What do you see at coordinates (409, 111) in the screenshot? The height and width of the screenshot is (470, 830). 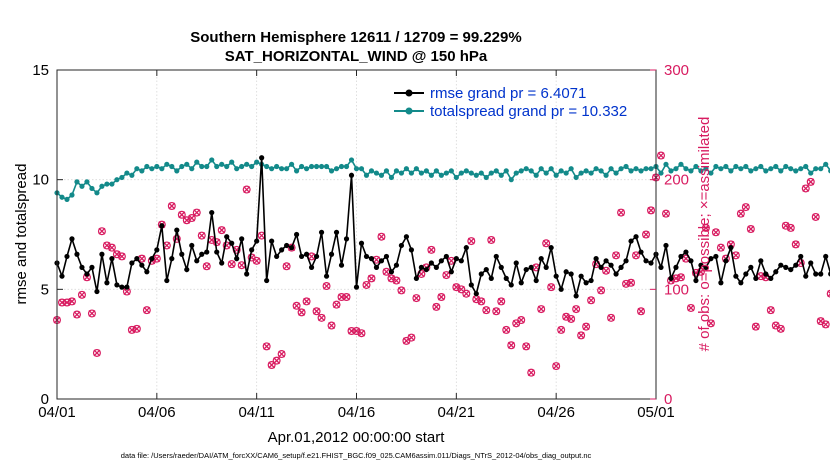 I see `legend-spread-marker` at bounding box center [409, 111].